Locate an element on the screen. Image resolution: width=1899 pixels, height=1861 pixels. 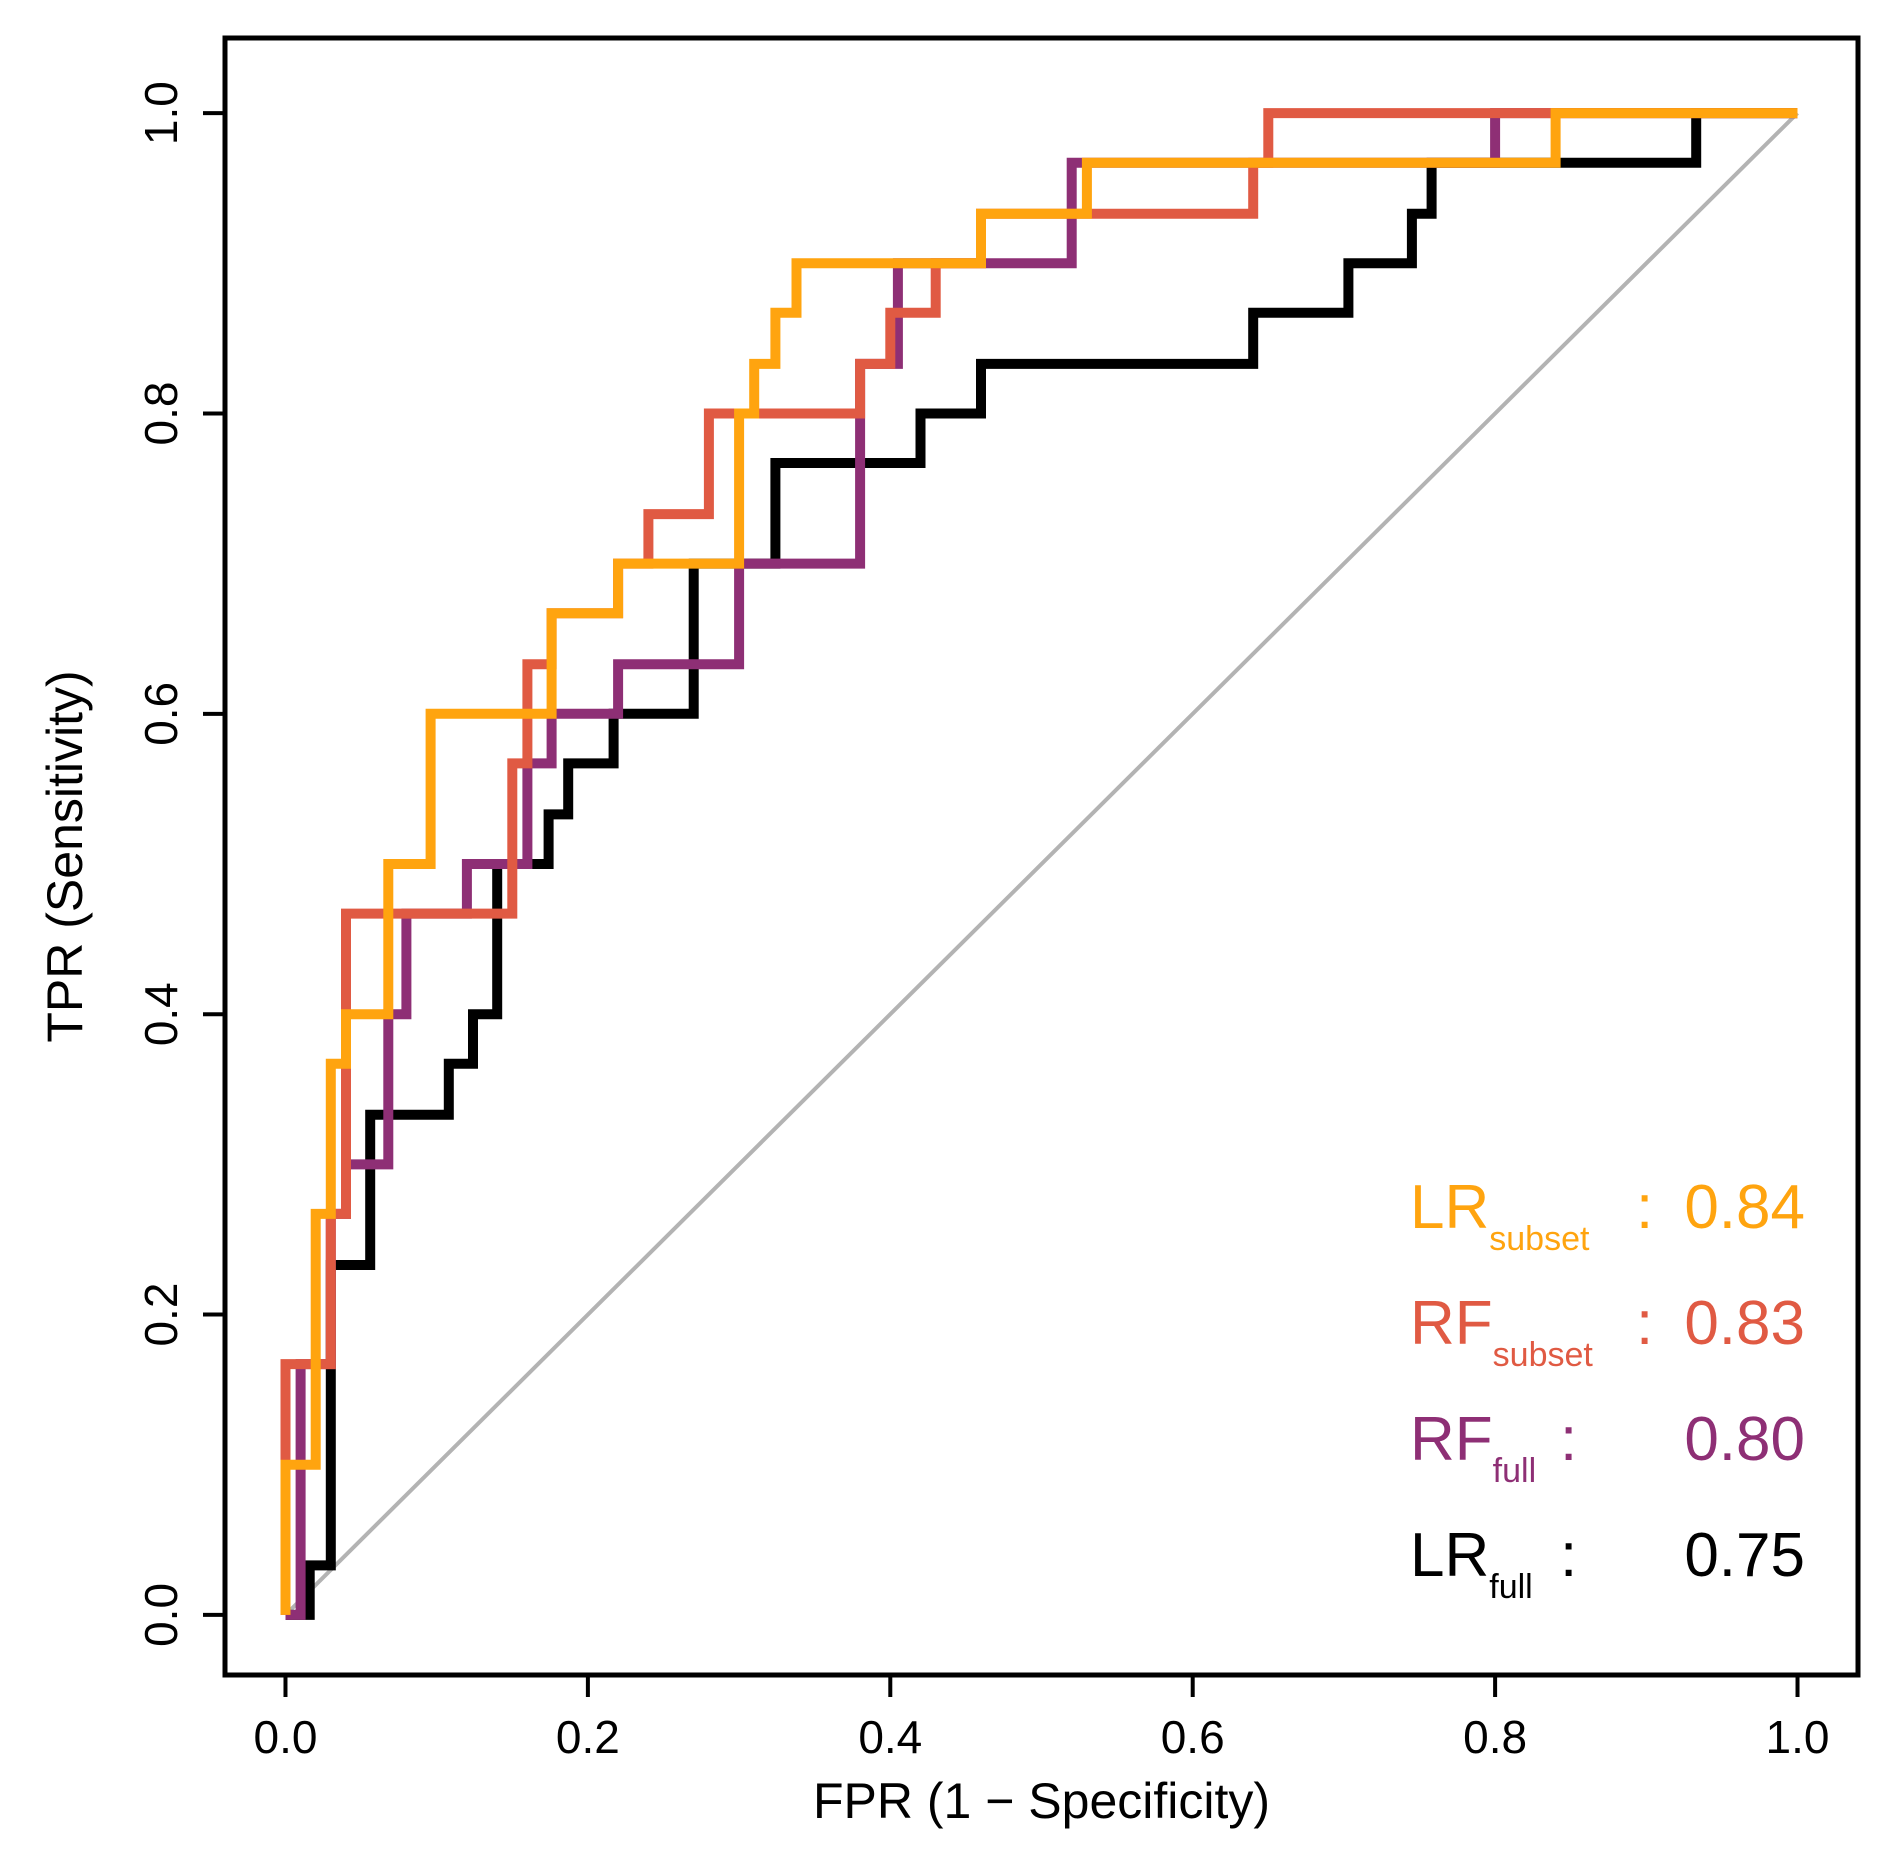
x-tick-label: 0.6 is located at coordinates (1193, 1737).